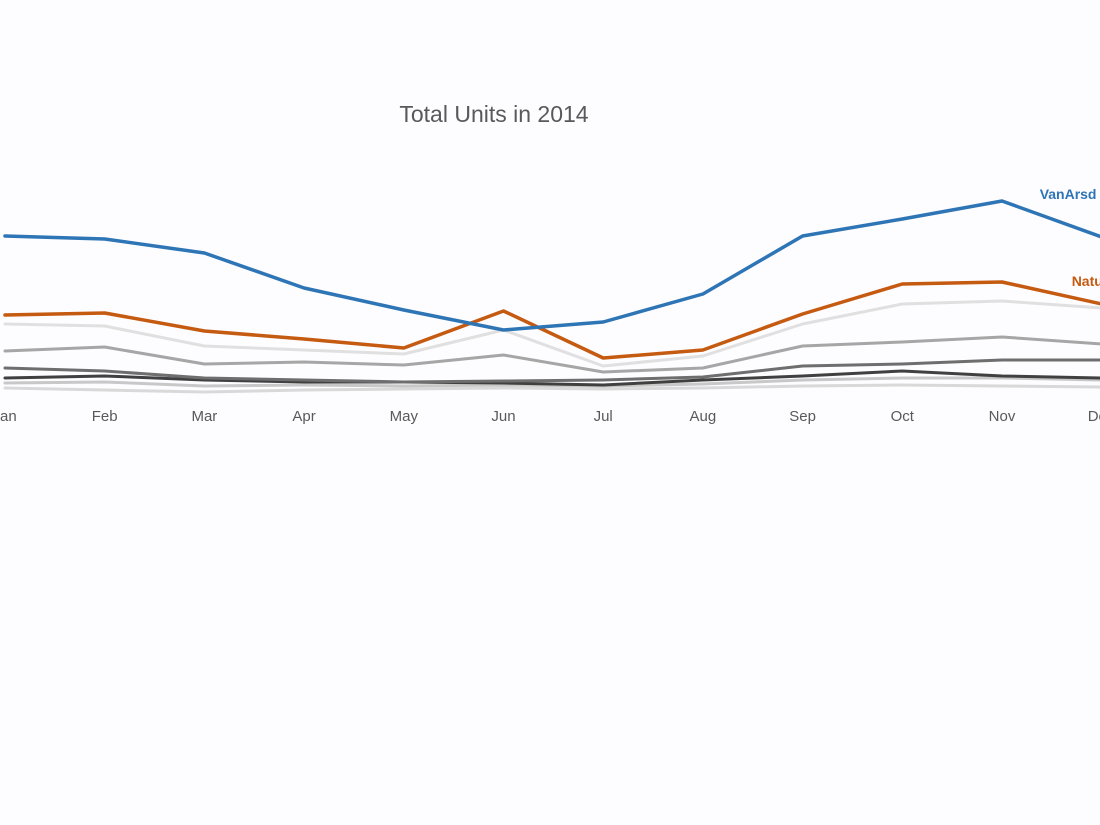 The image size is (1100, 825). I want to click on x-tick-label: De, so click(1094, 416).